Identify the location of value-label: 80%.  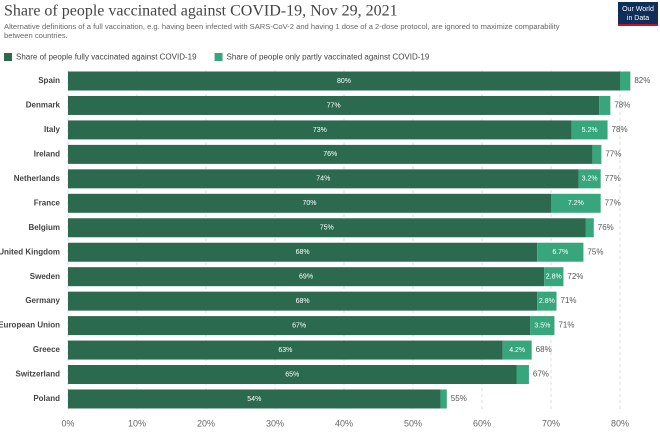
(344, 81).